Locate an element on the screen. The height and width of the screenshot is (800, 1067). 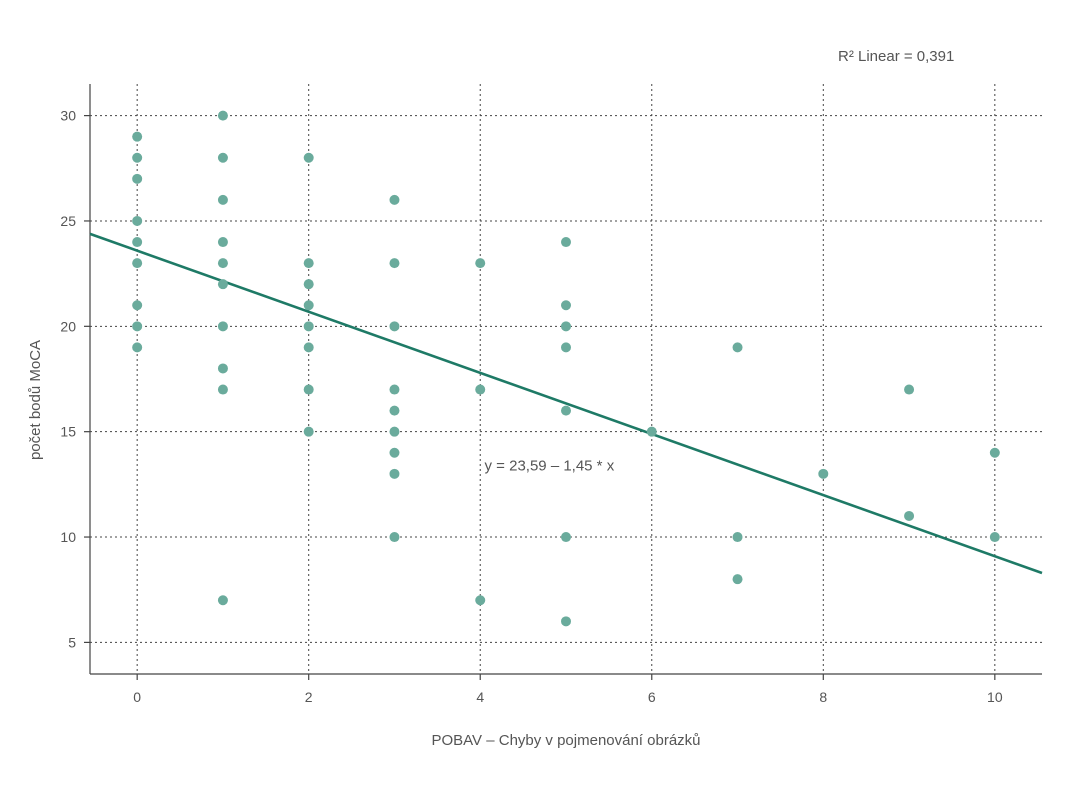
y-axis-label: počet bodů MoCA is located at coordinates (35, 400).